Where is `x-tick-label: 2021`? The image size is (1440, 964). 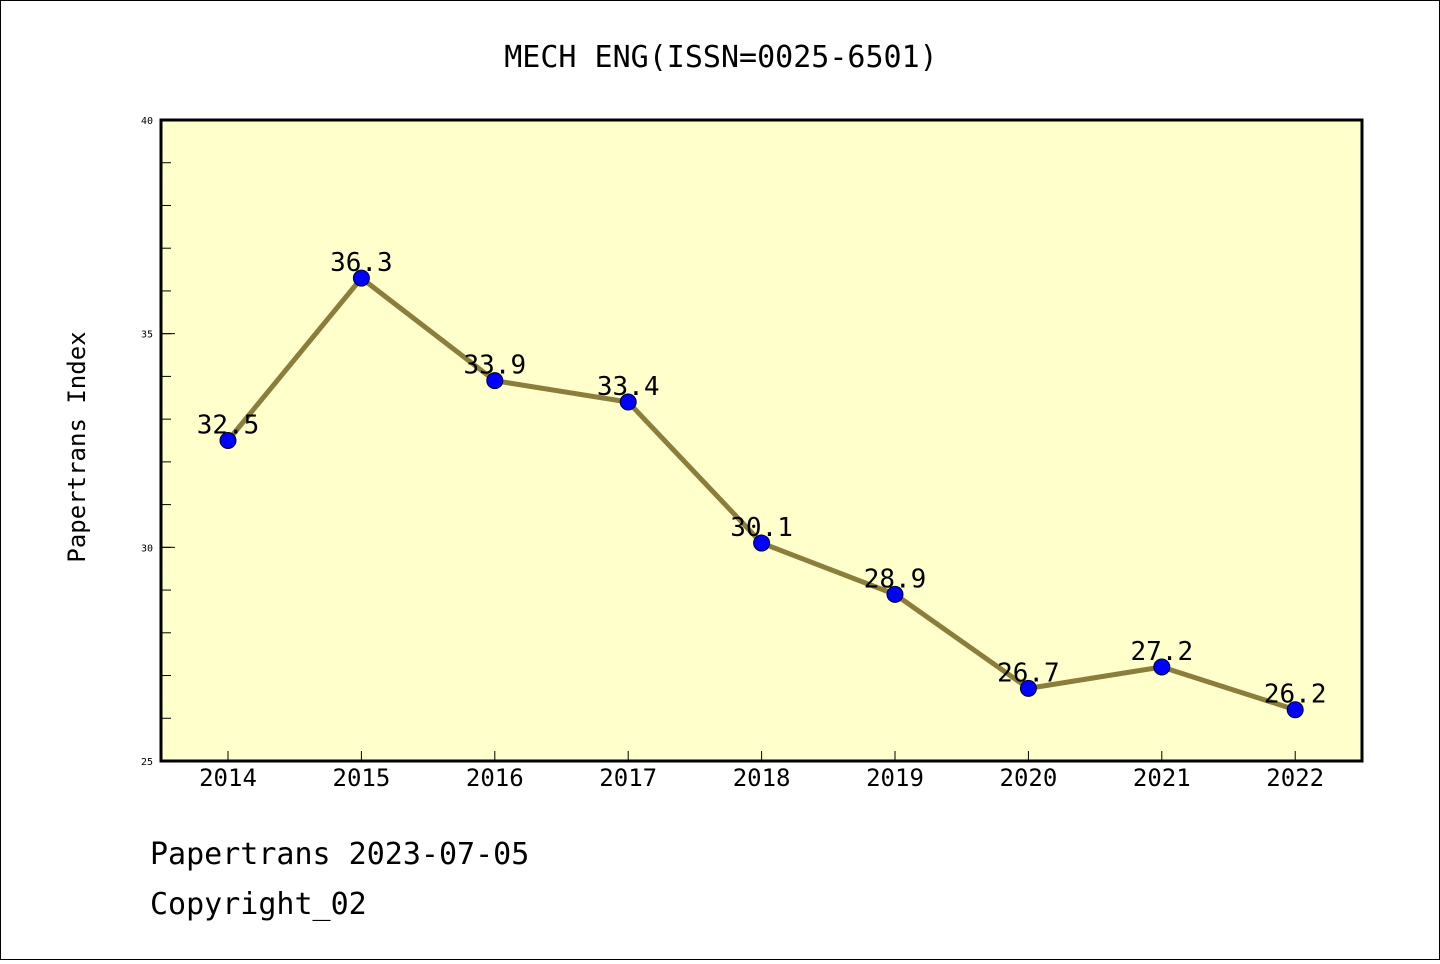
x-tick-label: 2021 is located at coordinates (1162, 778).